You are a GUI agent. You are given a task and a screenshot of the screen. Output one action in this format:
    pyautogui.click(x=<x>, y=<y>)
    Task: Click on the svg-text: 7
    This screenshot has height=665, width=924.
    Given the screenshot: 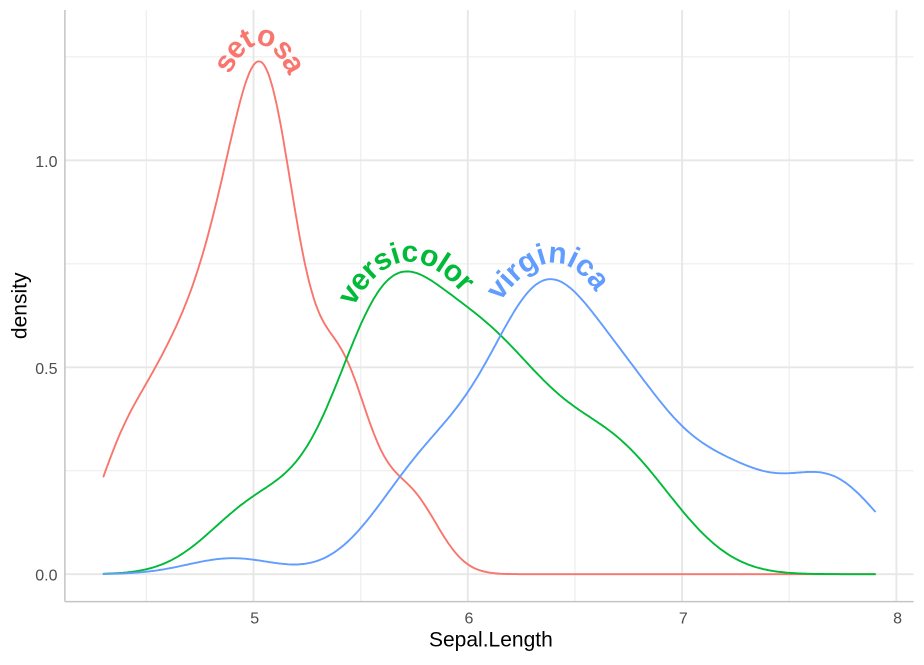 What is the action you would take?
    pyautogui.click(x=683, y=619)
    